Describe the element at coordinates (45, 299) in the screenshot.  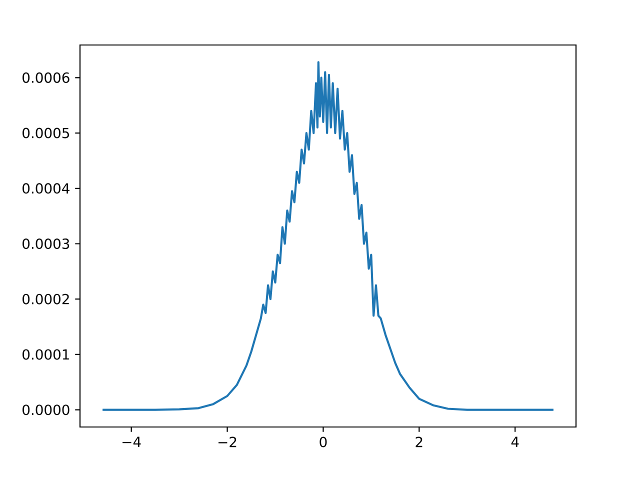
I see `y-tick-label: 0.0002` at that location.